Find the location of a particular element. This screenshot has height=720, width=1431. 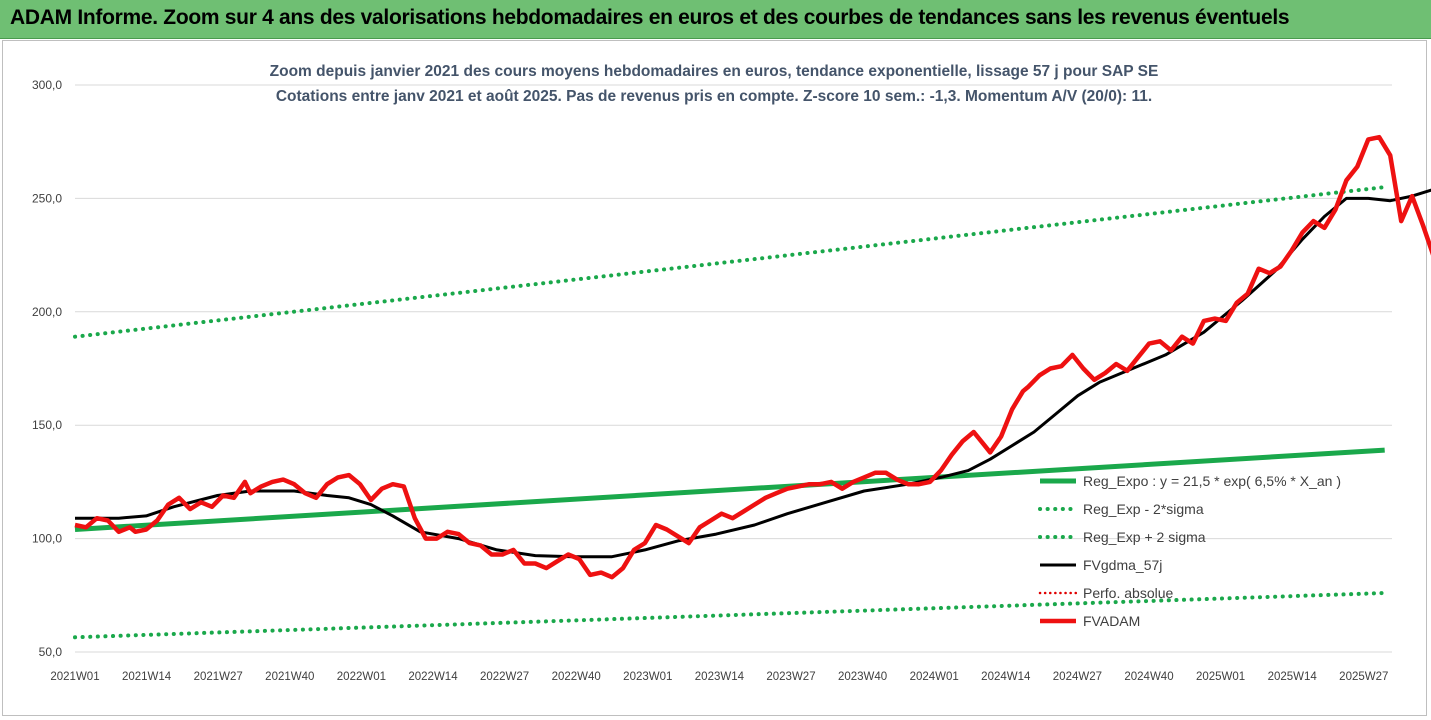

legend-label: Reg_Exp - 2*sigma is located at coordinates (1143, 509).